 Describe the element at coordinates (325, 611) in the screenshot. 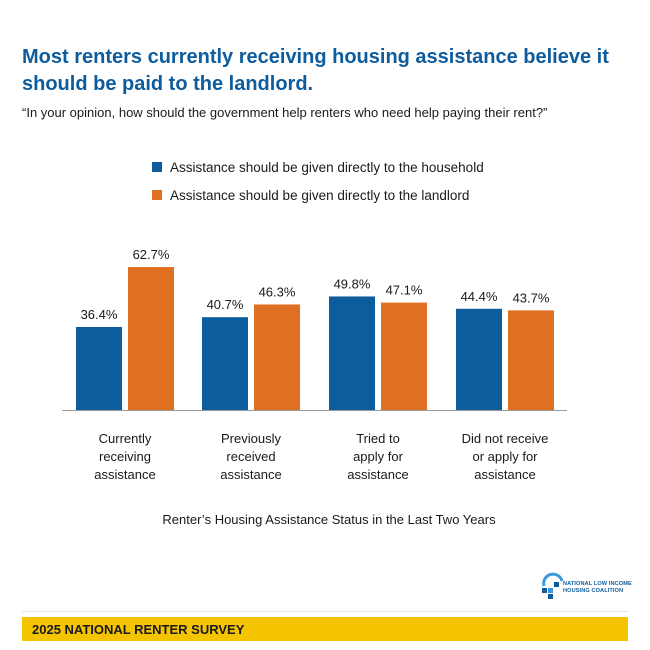

I see `footer-divider` at that location.